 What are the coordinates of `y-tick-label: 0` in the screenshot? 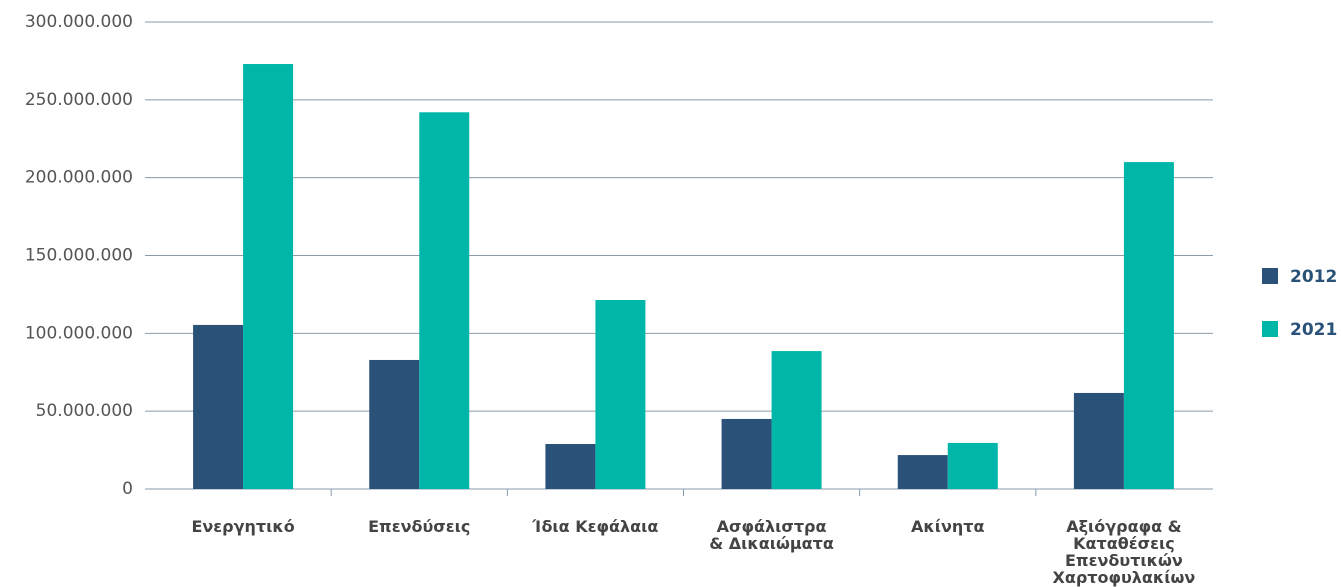 It's located at (127, 489).